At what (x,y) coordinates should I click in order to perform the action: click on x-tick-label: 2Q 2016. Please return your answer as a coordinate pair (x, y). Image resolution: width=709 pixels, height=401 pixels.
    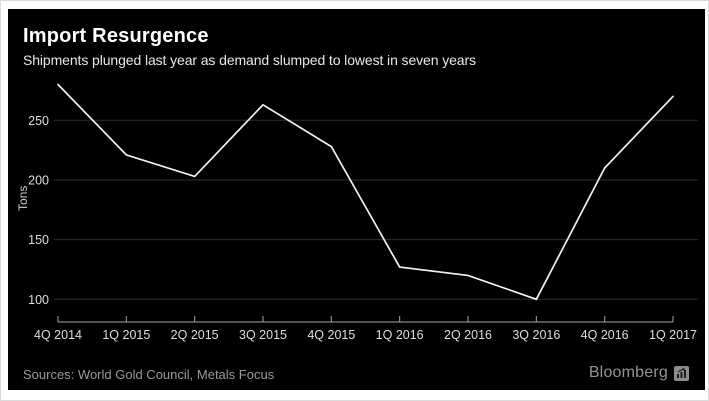
    Looking at the image, I should click on (468, 335).